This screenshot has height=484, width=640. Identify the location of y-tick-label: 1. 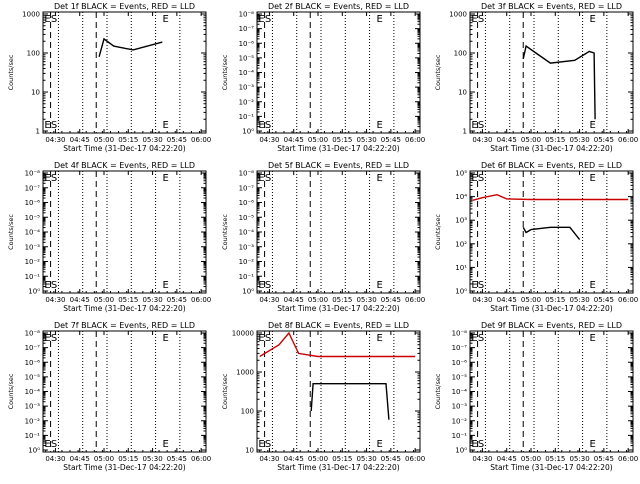
(465, 132).